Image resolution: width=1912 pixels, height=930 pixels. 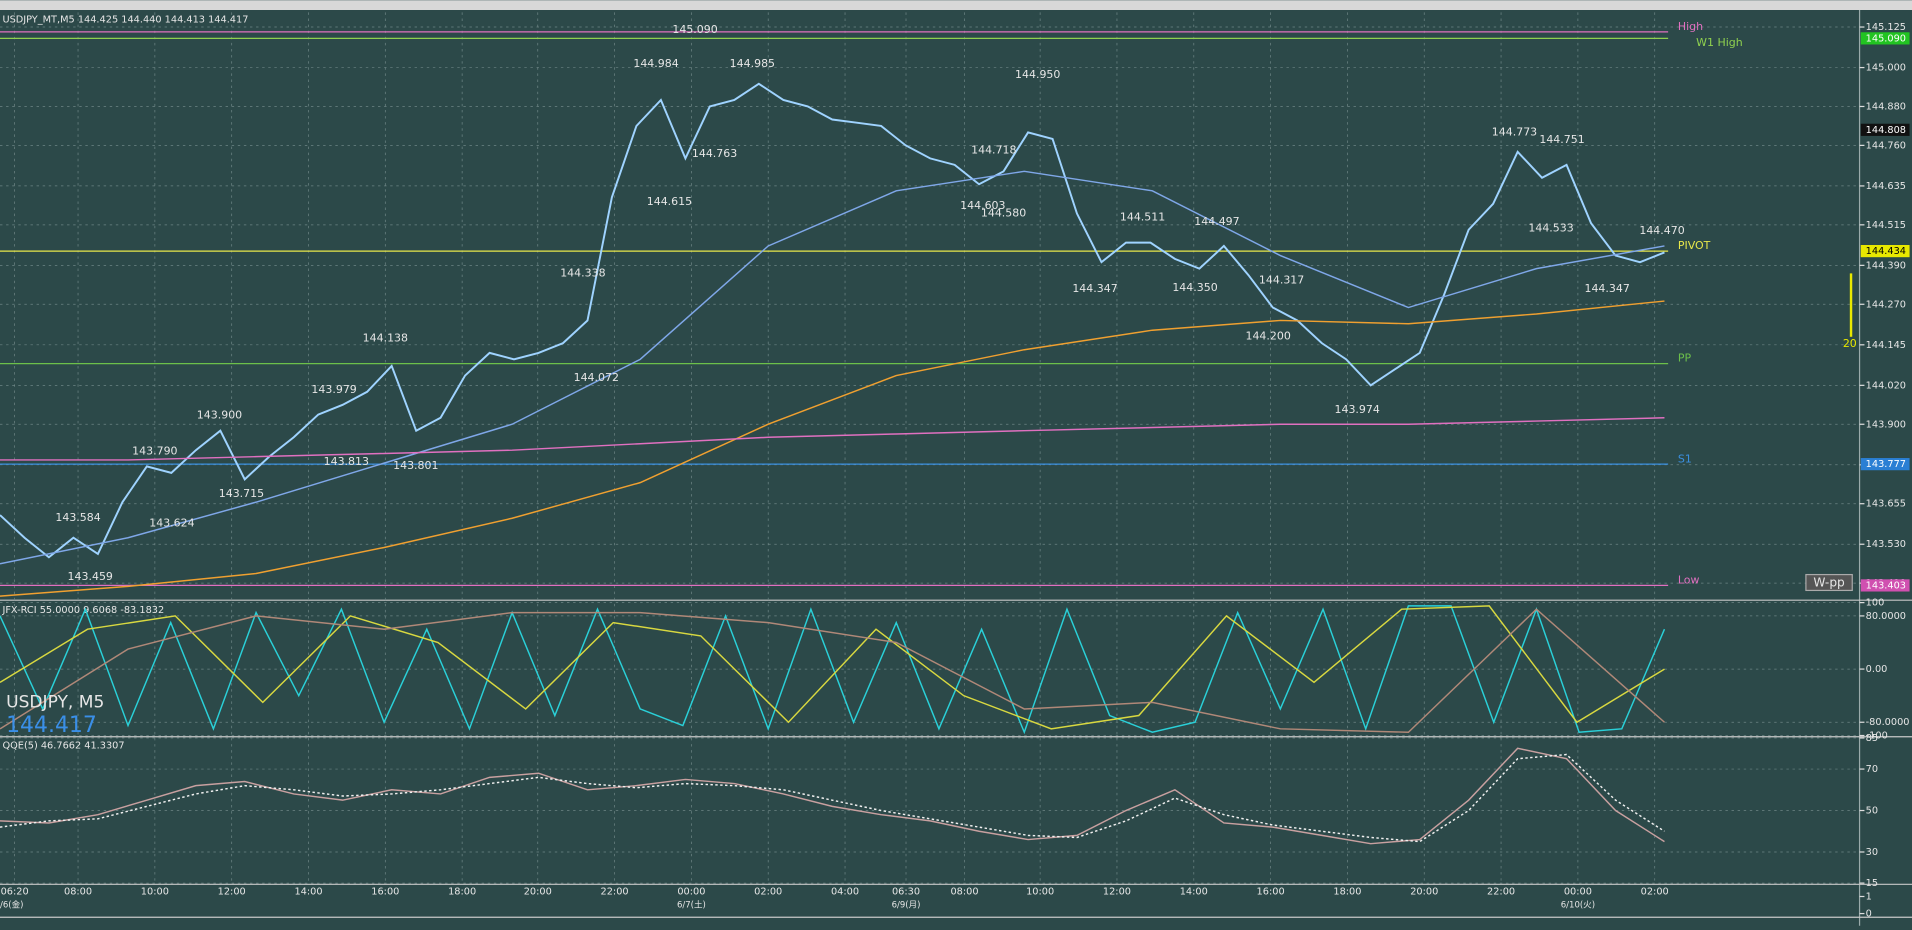 What do you see at coordinates (1886, 106) in the screenshot?
I see `y-tick-label: 144.880` at bounding box center [1886, 106].